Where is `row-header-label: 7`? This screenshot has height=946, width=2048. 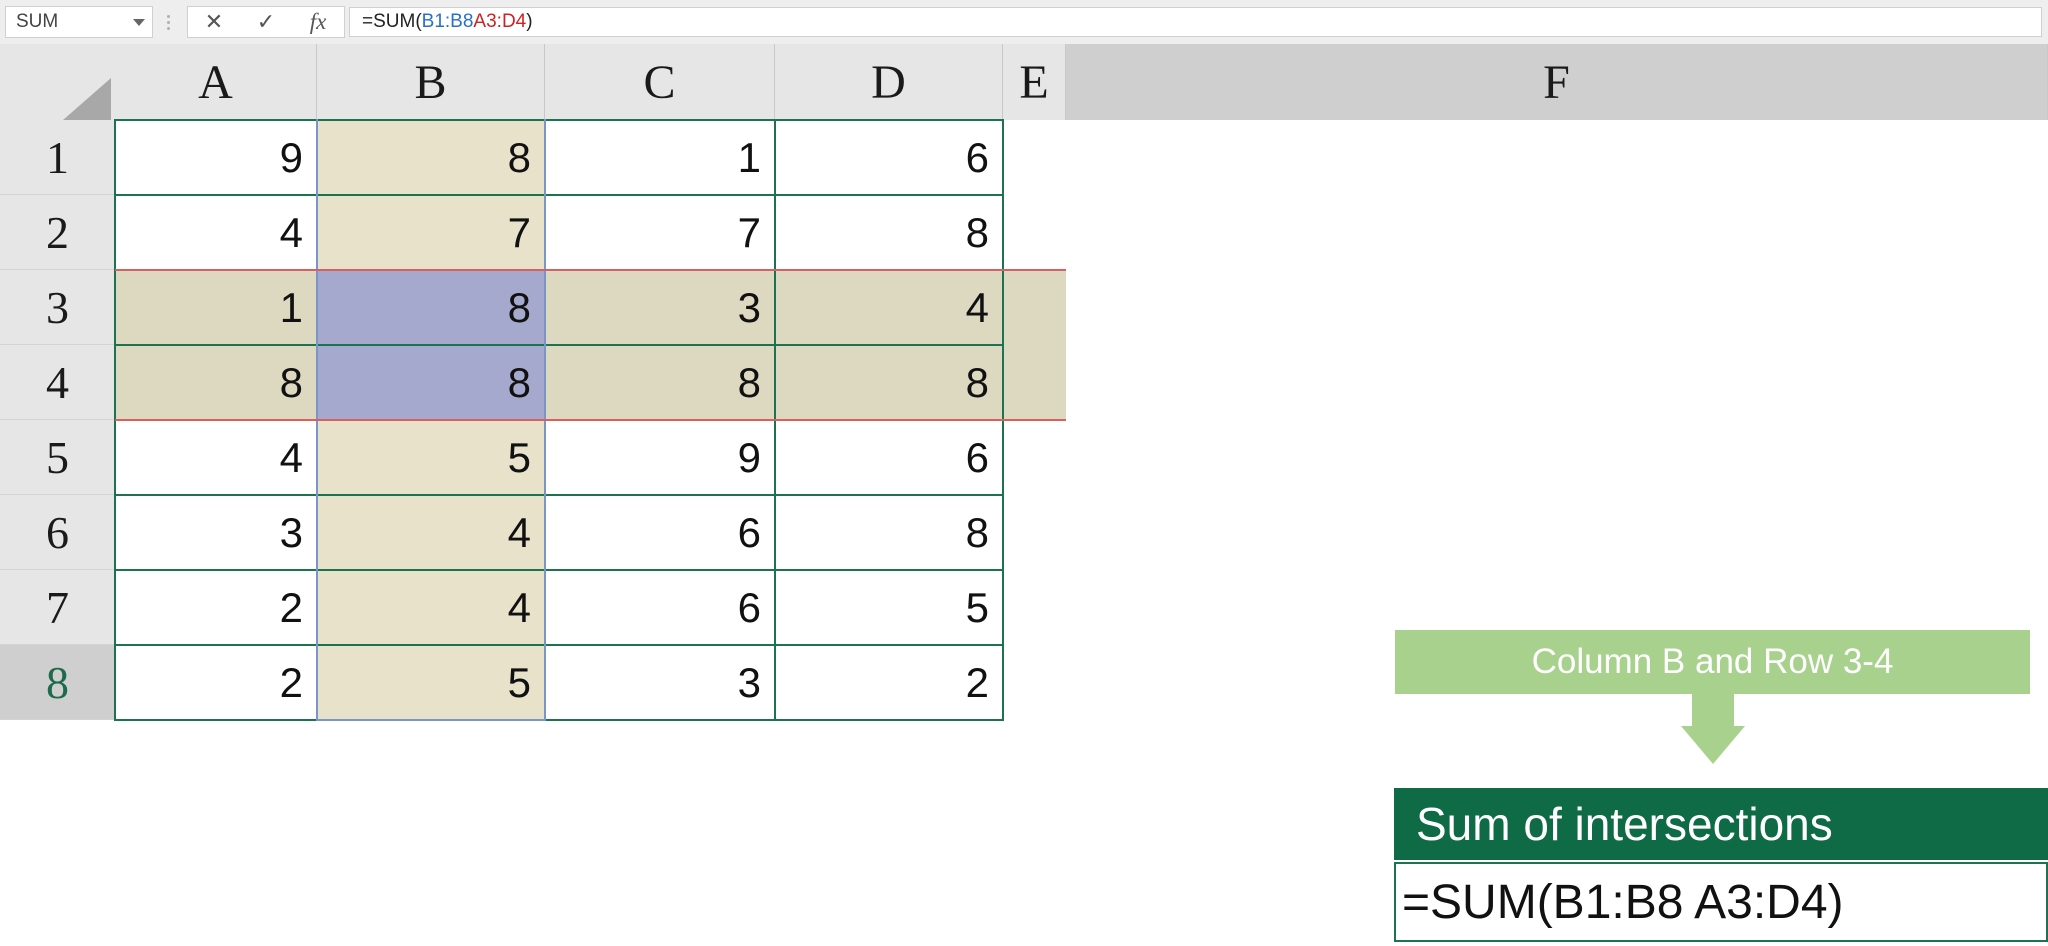
row-header-label: 7 is located at coordinates (57, 607).